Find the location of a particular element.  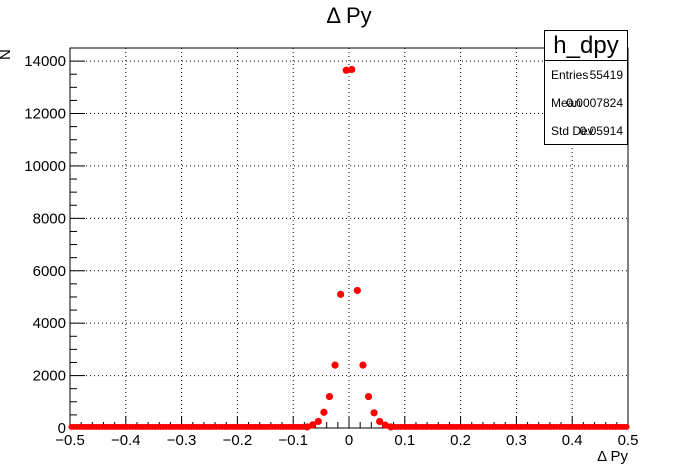

x-axis: −0.5 −0.4 −0.3 −0.2 −0.1 0 0.1 0.2 0.3 0.4 0.5 is located at coordinates (346, 432).